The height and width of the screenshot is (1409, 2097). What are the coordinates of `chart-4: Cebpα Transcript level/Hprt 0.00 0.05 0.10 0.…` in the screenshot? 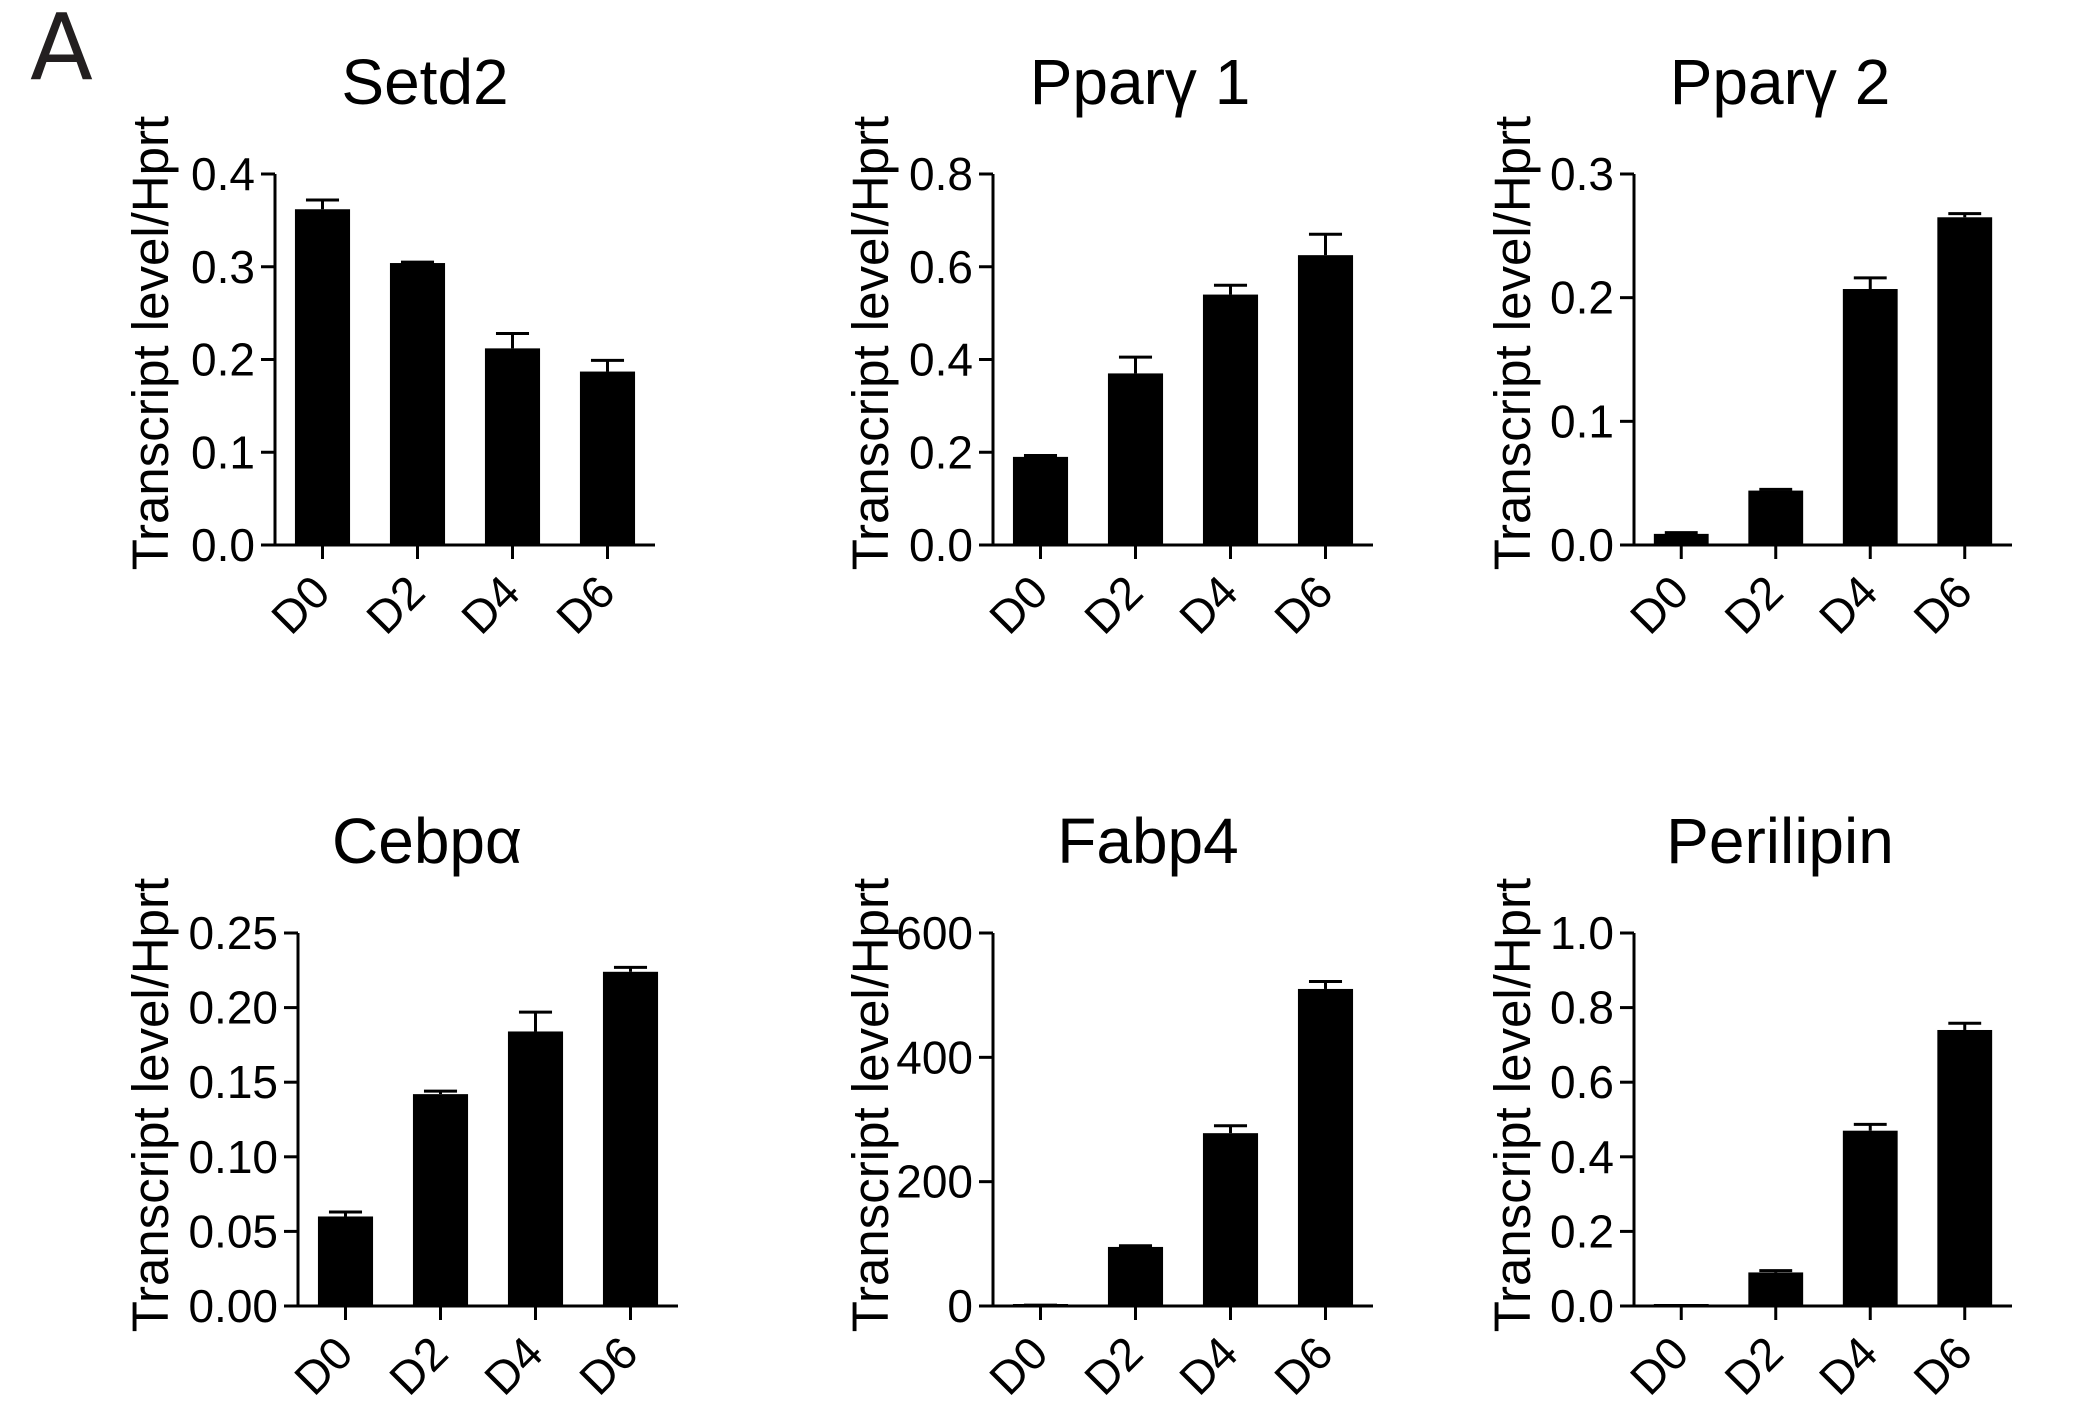 It's located at (400, 1105).